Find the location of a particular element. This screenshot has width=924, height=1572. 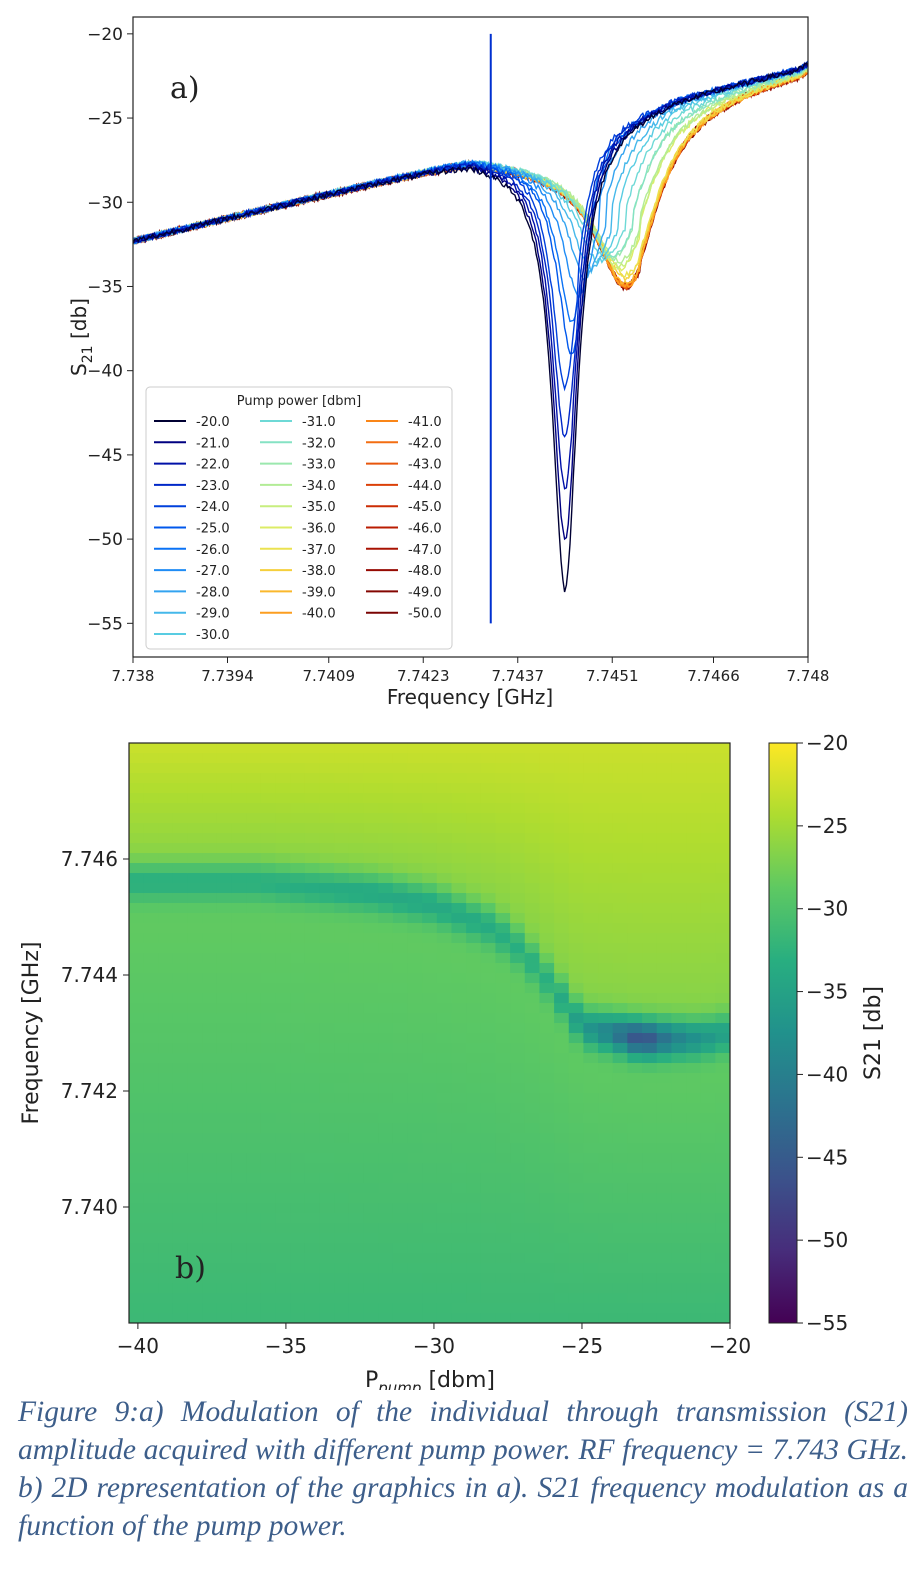

y-axis-label: Frequency [GHz] is located at coordinates (31, 1033).